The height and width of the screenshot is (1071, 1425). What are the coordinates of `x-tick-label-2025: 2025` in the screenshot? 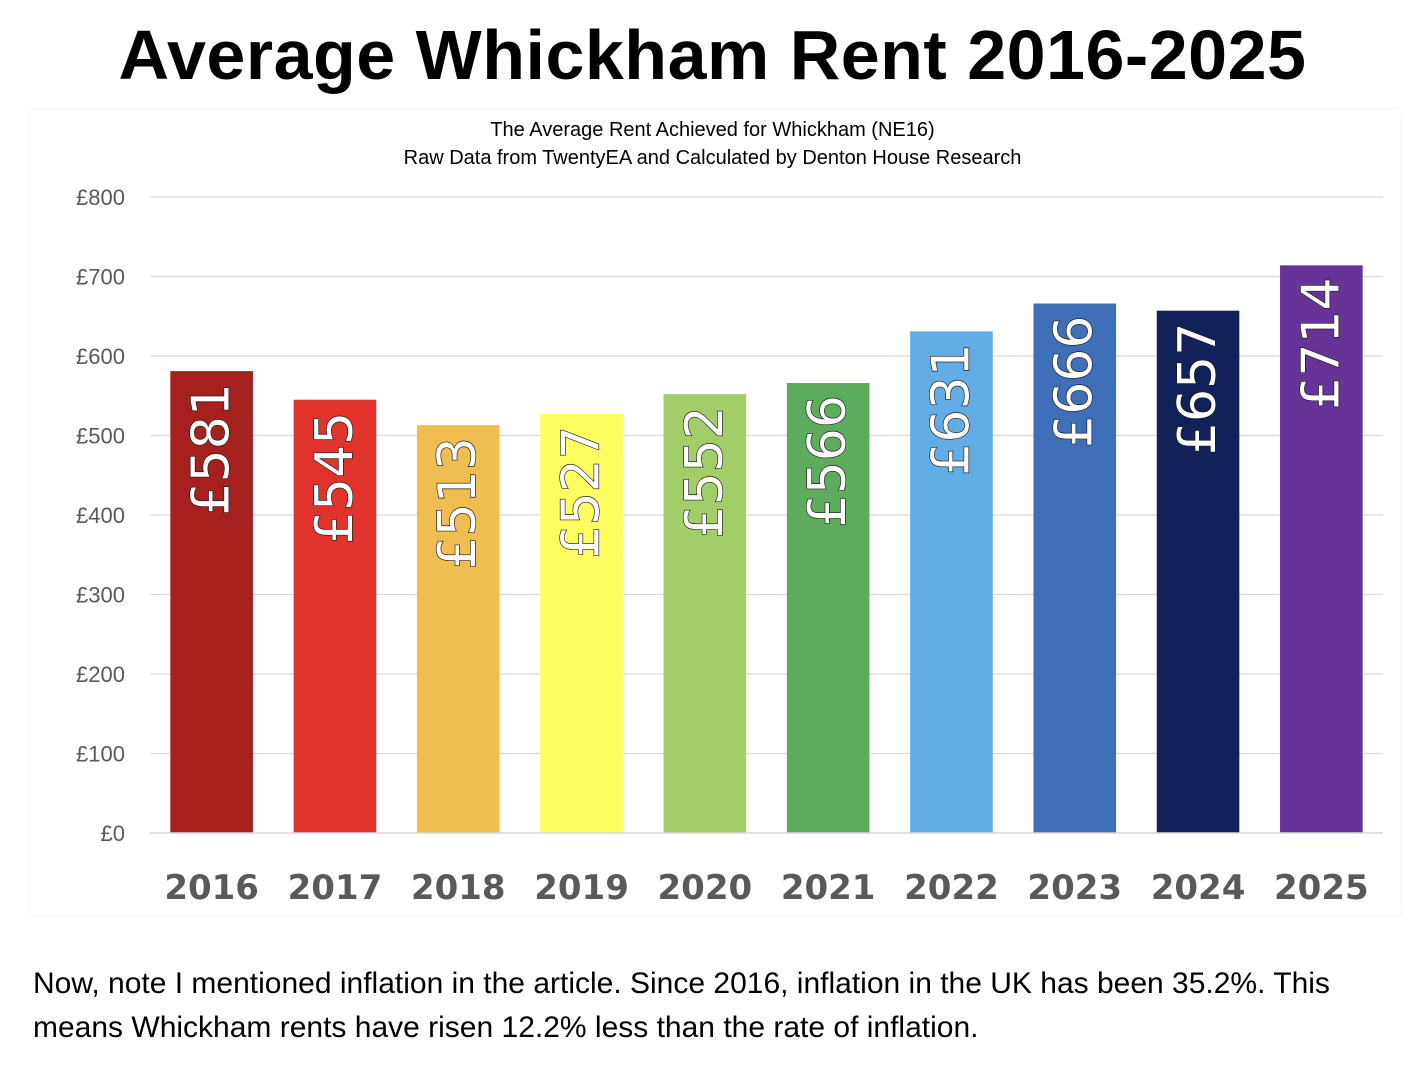 It's located at (1321, 888).